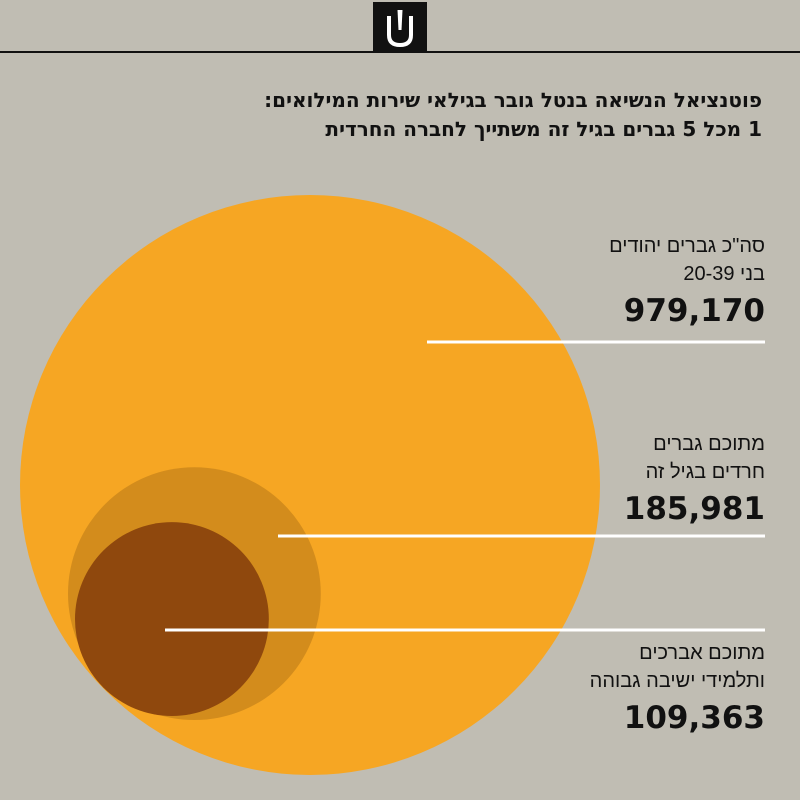 Image resolution: width=800 pixels, height=800 pixels. I want to click on value-total-men: 979,170, so click(694, 311).